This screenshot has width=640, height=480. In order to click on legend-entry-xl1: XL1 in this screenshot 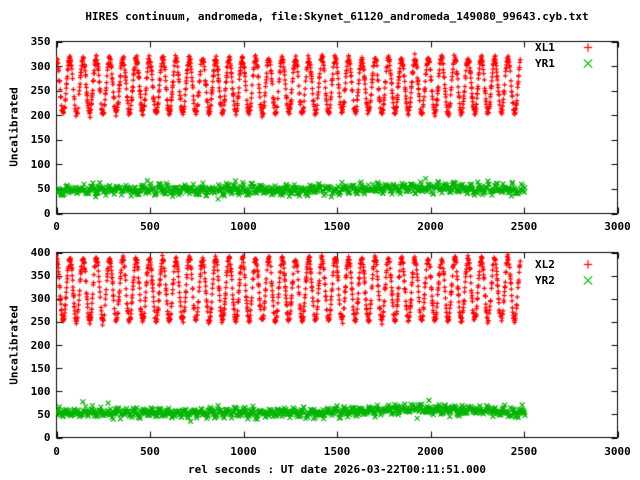, I will do `click(545, 47)`.